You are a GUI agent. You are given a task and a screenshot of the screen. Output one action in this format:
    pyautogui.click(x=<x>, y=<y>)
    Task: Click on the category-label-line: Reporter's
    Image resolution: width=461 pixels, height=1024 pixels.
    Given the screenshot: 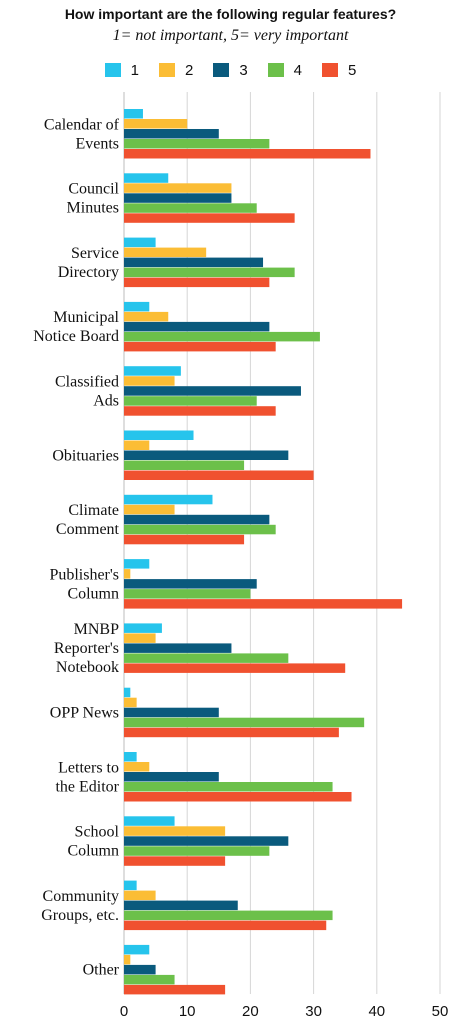 What is the action you would take?
    pyautogui.click(x=86, y=648)
    